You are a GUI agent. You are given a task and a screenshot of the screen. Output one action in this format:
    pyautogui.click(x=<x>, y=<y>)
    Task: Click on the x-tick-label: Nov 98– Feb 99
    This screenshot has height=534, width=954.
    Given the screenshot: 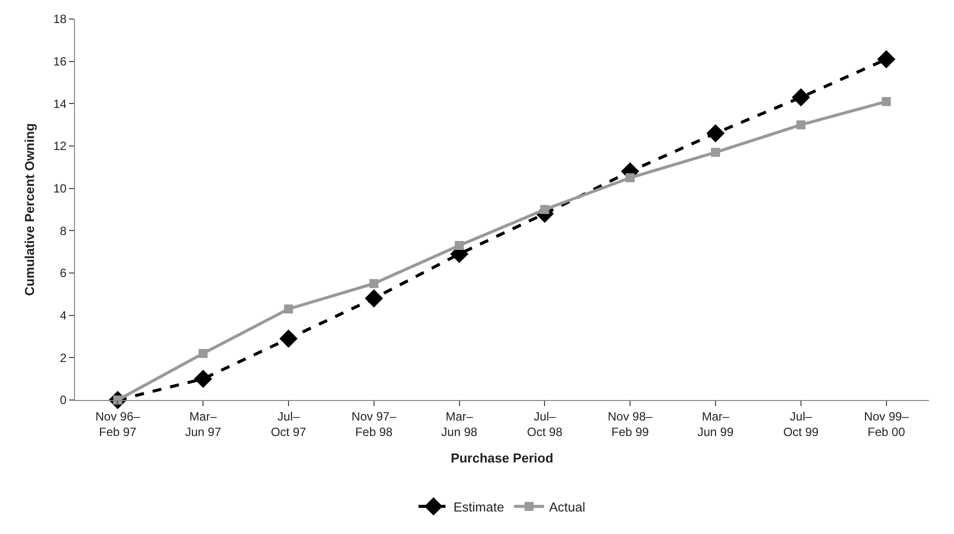 What is the action you would take?
    pyautogui.click(x=630, y=424)
    